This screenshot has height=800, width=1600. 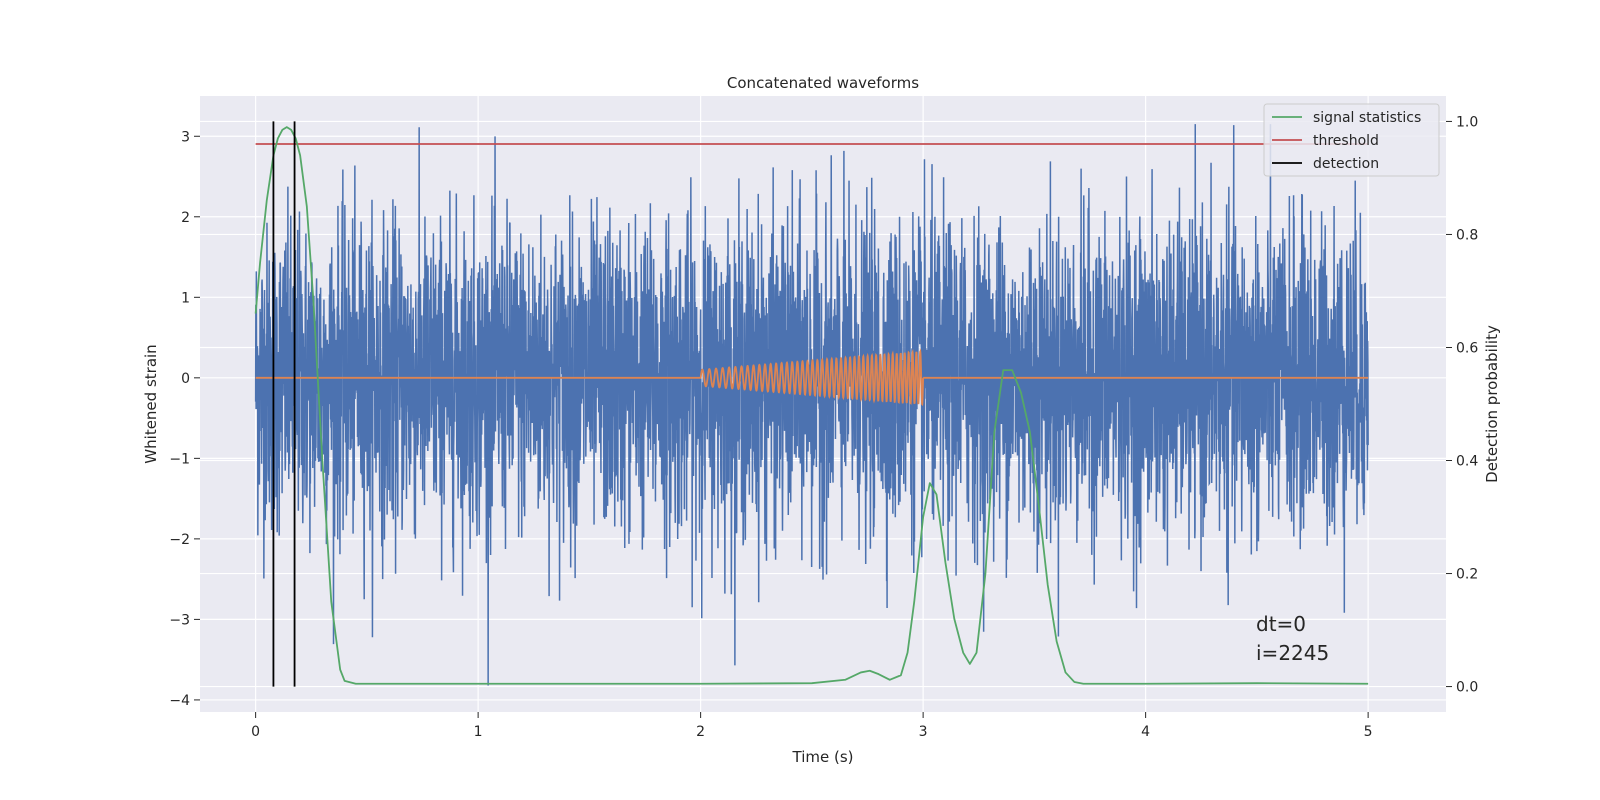 I want to click on y2-tick-label: 1.0, so click(x=1467, y=122).